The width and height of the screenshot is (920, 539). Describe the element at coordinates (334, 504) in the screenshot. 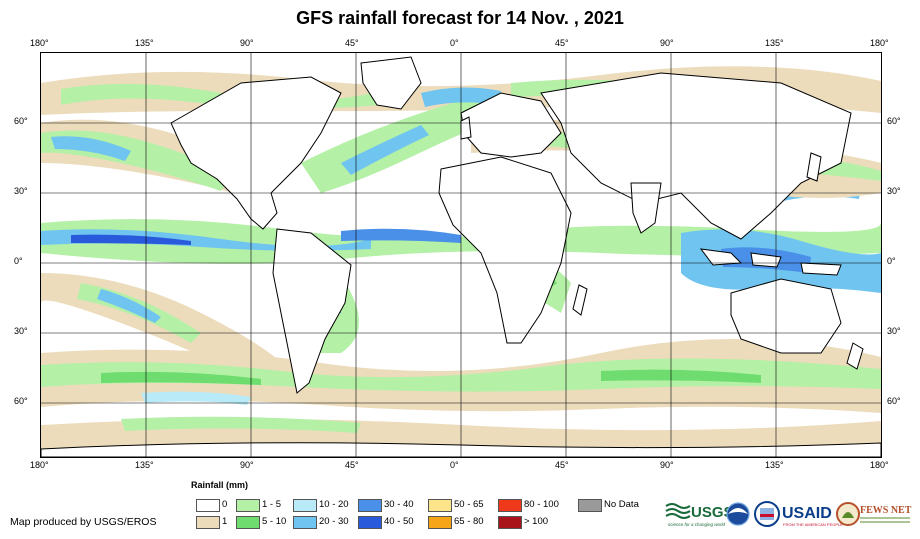

I see `legend-label: 10 - 20` at that location.